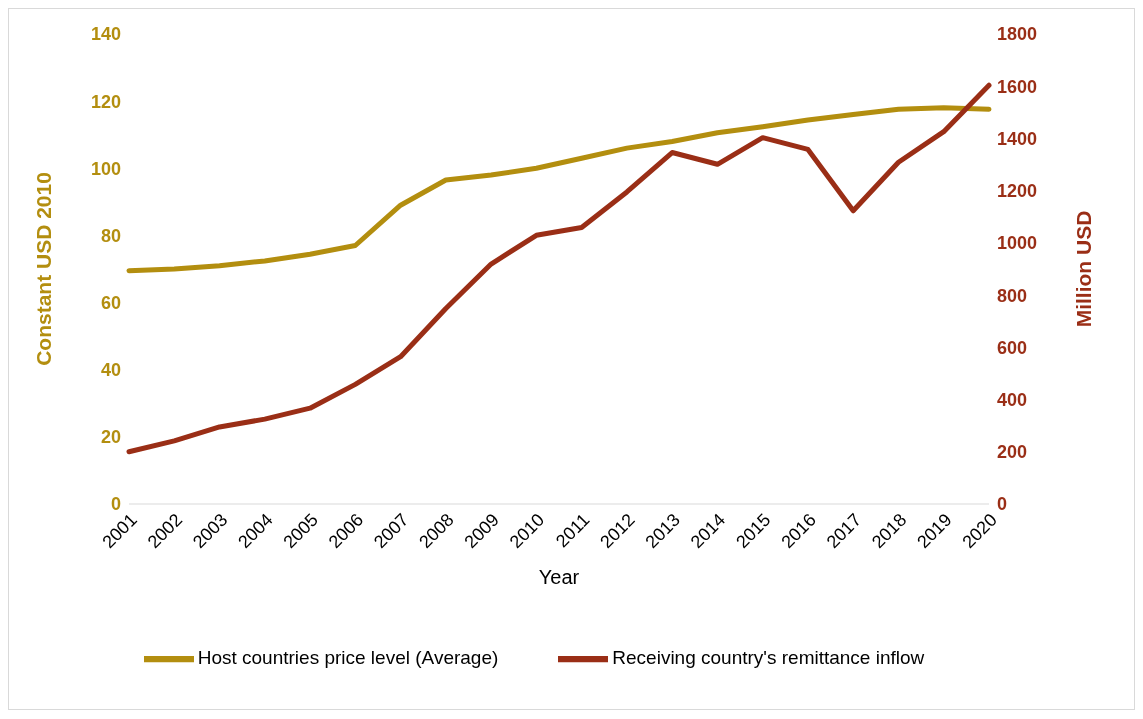  What do you see at coordinates (1017, 191) in the screenshot?
I see `y2-tick-label: 1200` at bounding box center [1017, 191].